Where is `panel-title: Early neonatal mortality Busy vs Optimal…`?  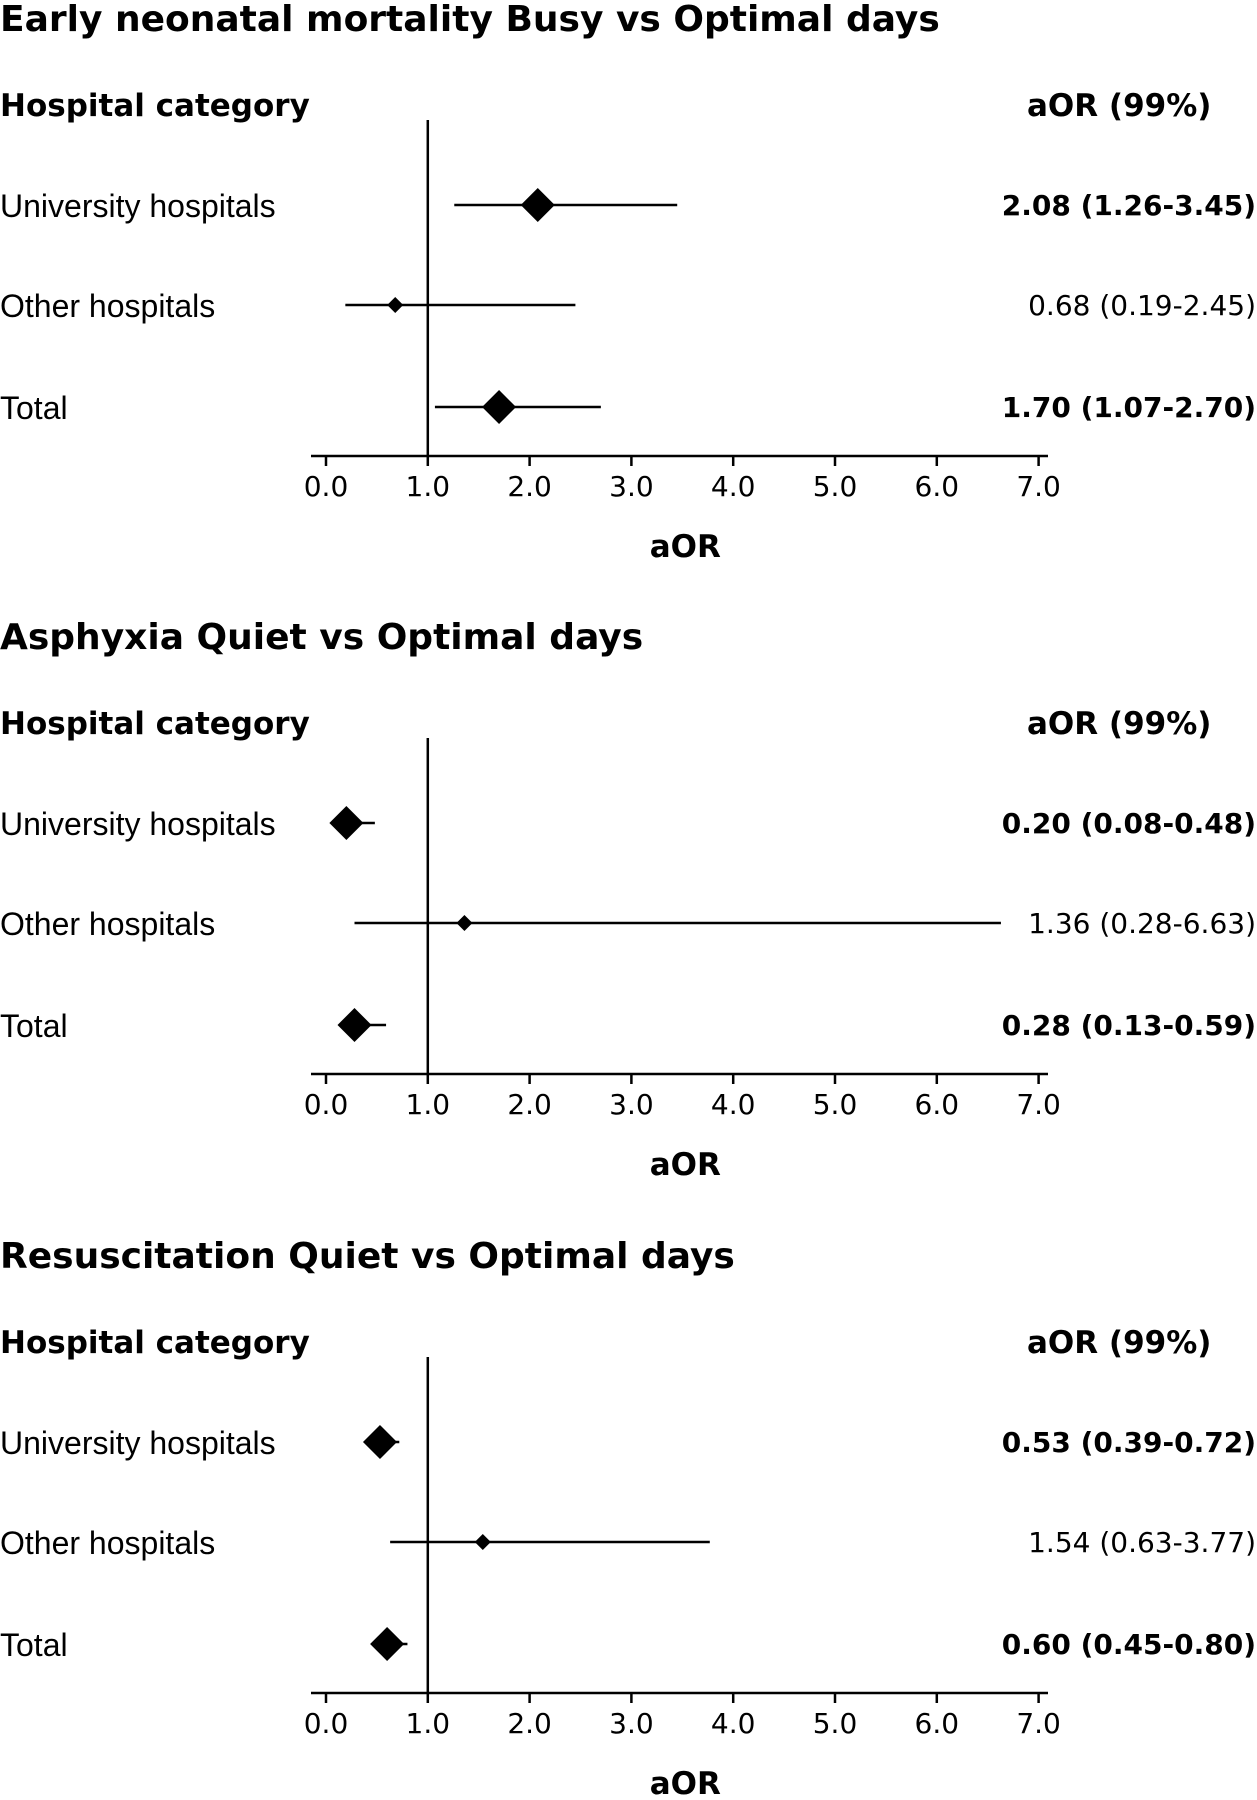
panel-title: Early neonatal mortality Busy vs Optimal… is located at coordinates (470, 20).